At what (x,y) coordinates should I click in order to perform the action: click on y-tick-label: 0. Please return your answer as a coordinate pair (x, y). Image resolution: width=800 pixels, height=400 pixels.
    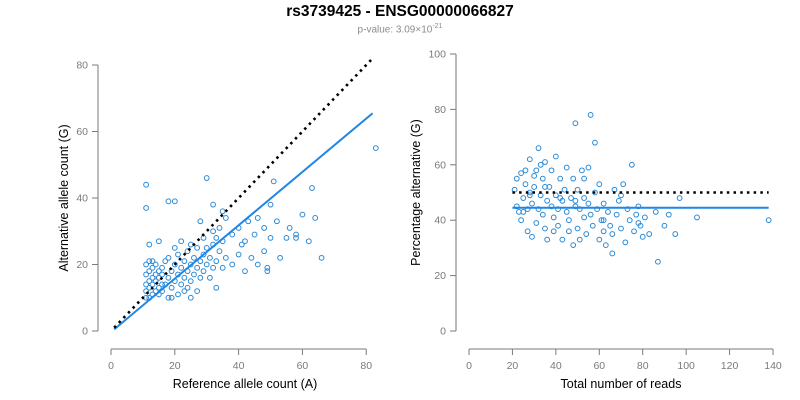
    Looking at the image, I should click on (443, 332).